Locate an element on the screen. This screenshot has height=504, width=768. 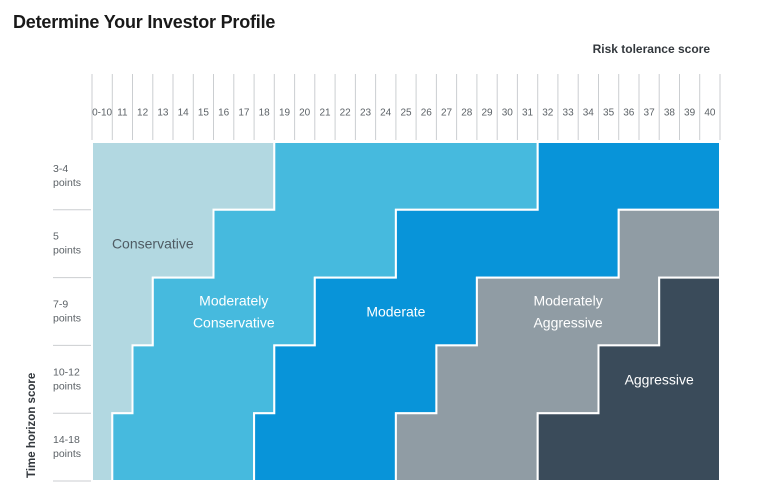
region-label-moderately-conservative: Conservative is located at coordinates (234, 323).